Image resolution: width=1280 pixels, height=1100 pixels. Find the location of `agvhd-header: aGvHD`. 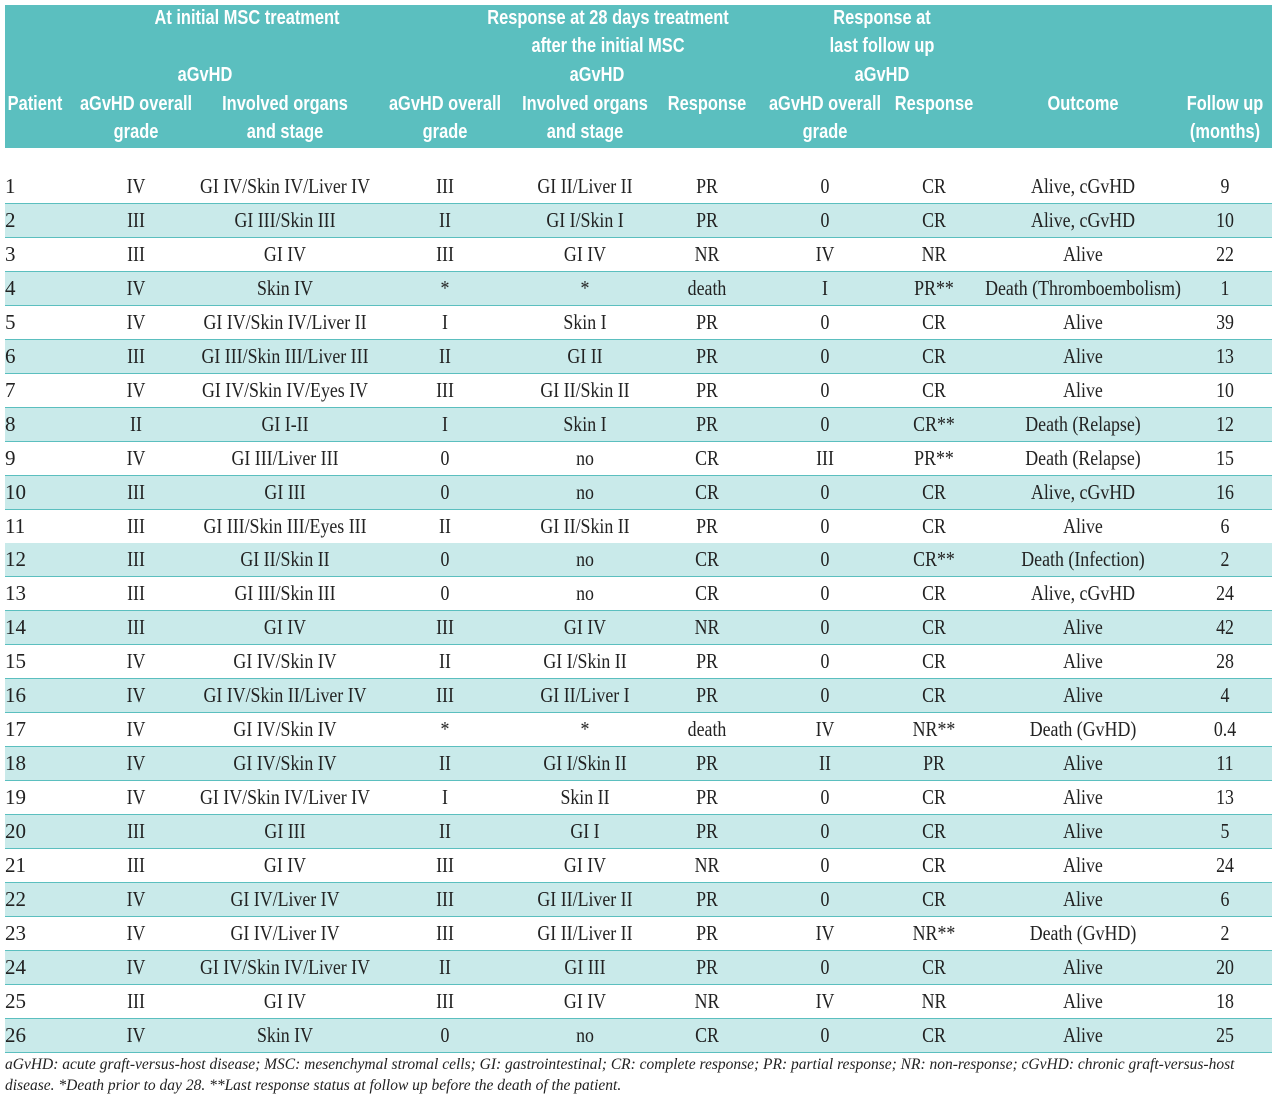

agvhd-header: aGvHD is located at coordinates (597, 75).